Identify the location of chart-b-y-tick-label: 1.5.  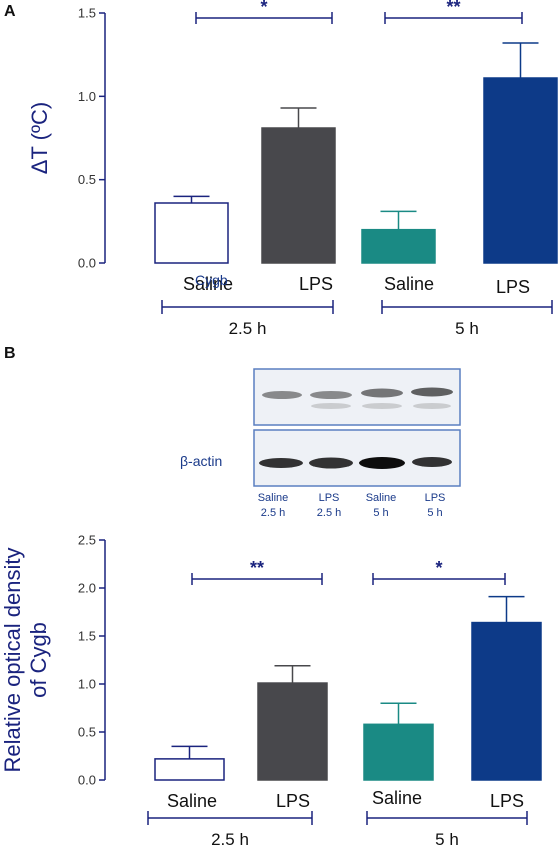
(87, 636).